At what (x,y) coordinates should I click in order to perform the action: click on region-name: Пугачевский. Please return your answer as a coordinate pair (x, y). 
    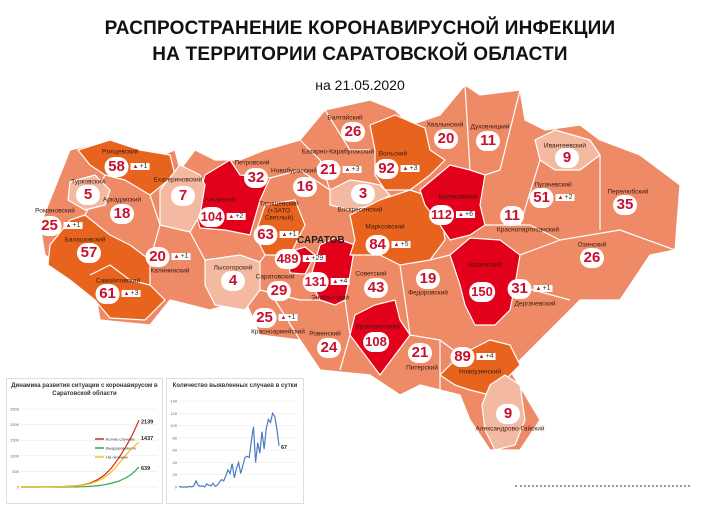
    Looking at the image, I should click on (553, 185).